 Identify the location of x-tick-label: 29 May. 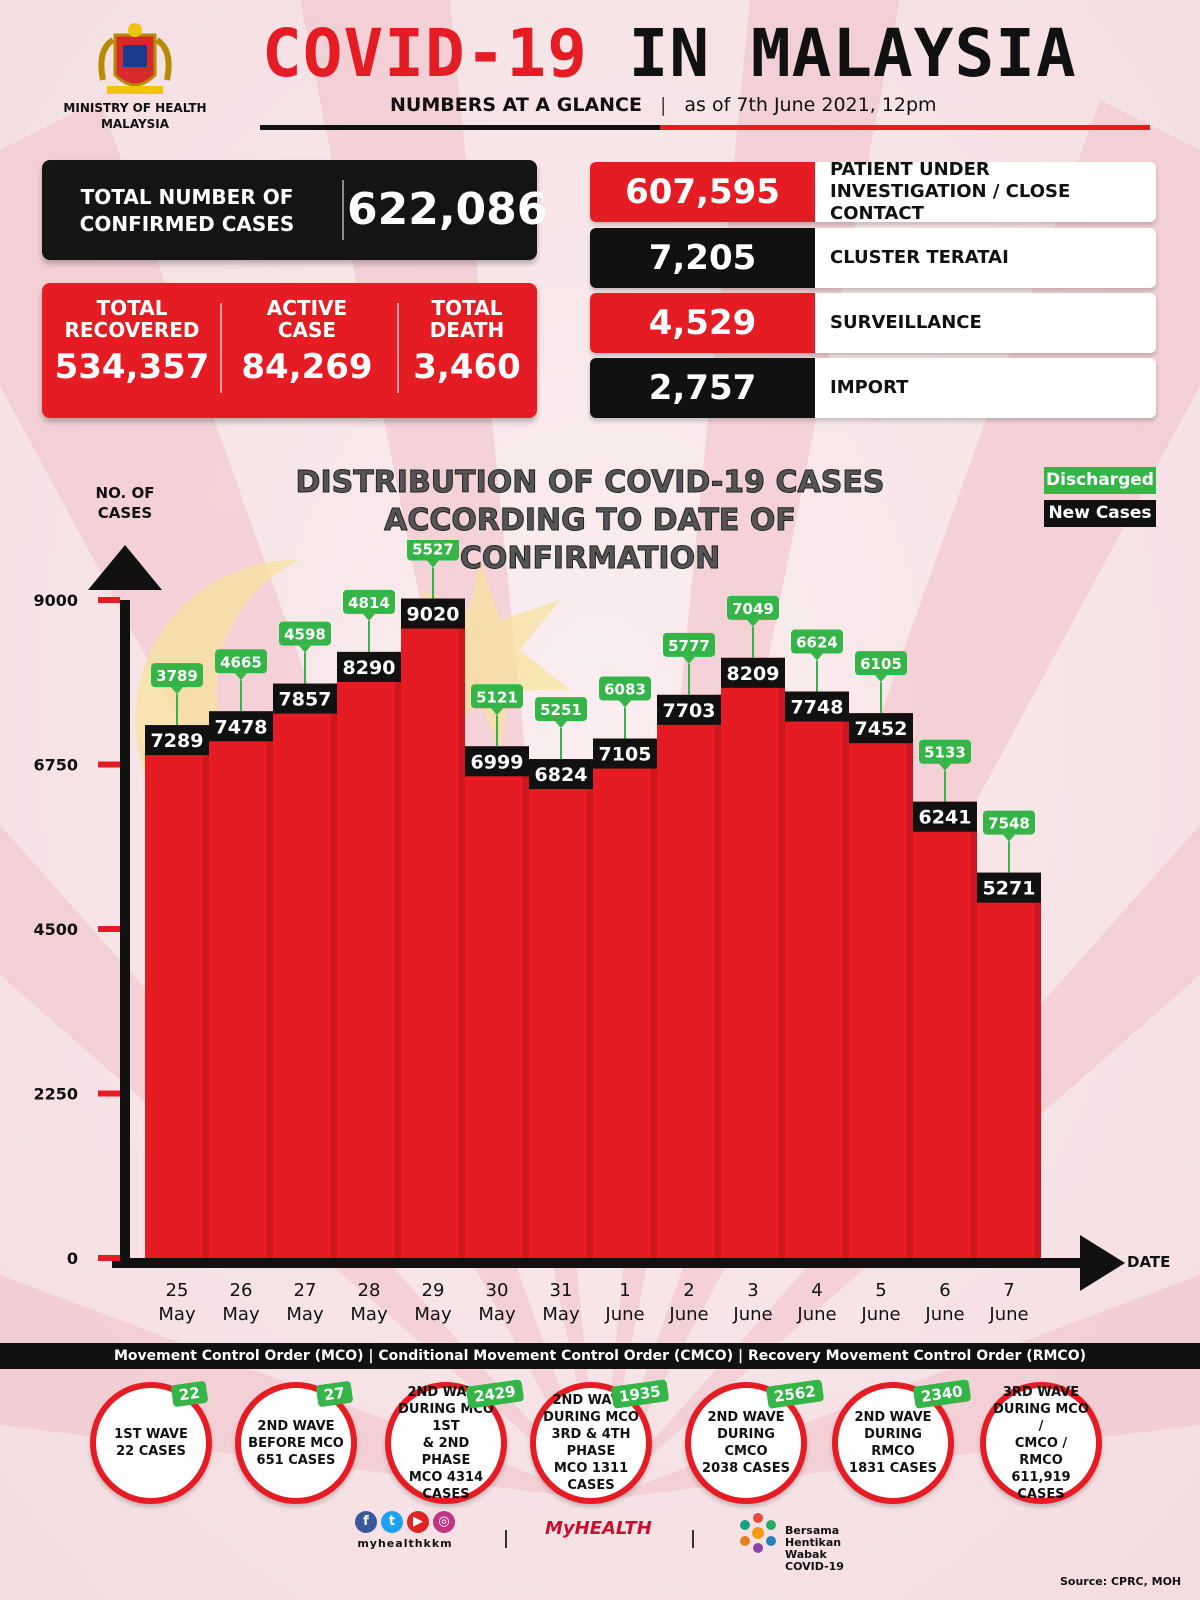
(433, 1302).